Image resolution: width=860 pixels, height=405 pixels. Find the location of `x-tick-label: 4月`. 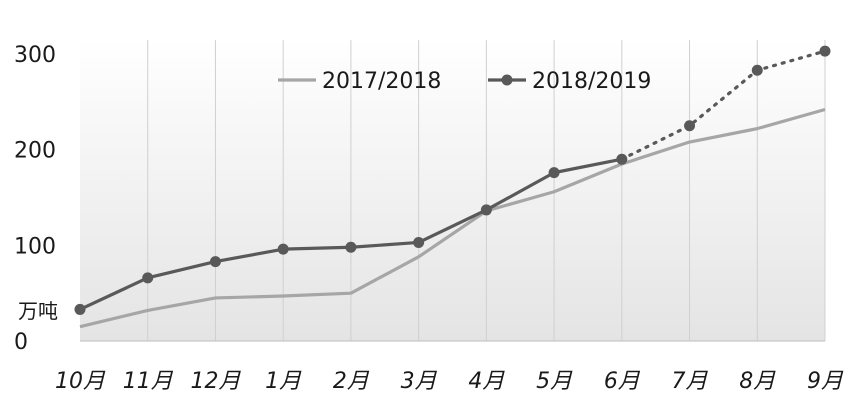

x-tick-label: 4月 is located at coordinates (486, 381).